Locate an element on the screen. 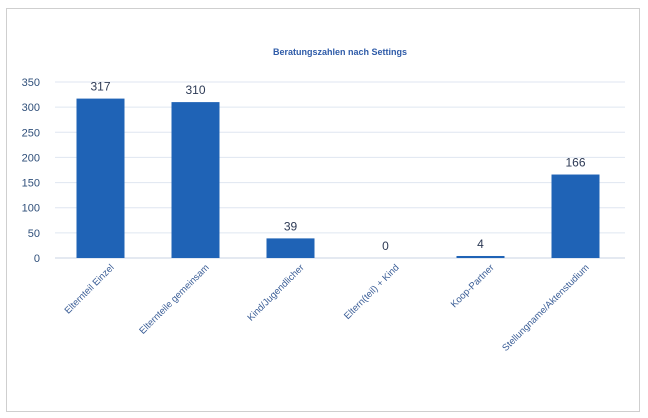 This screenshot has width=648, height=418. data-label: 317 is located at coordinates (100, 87).